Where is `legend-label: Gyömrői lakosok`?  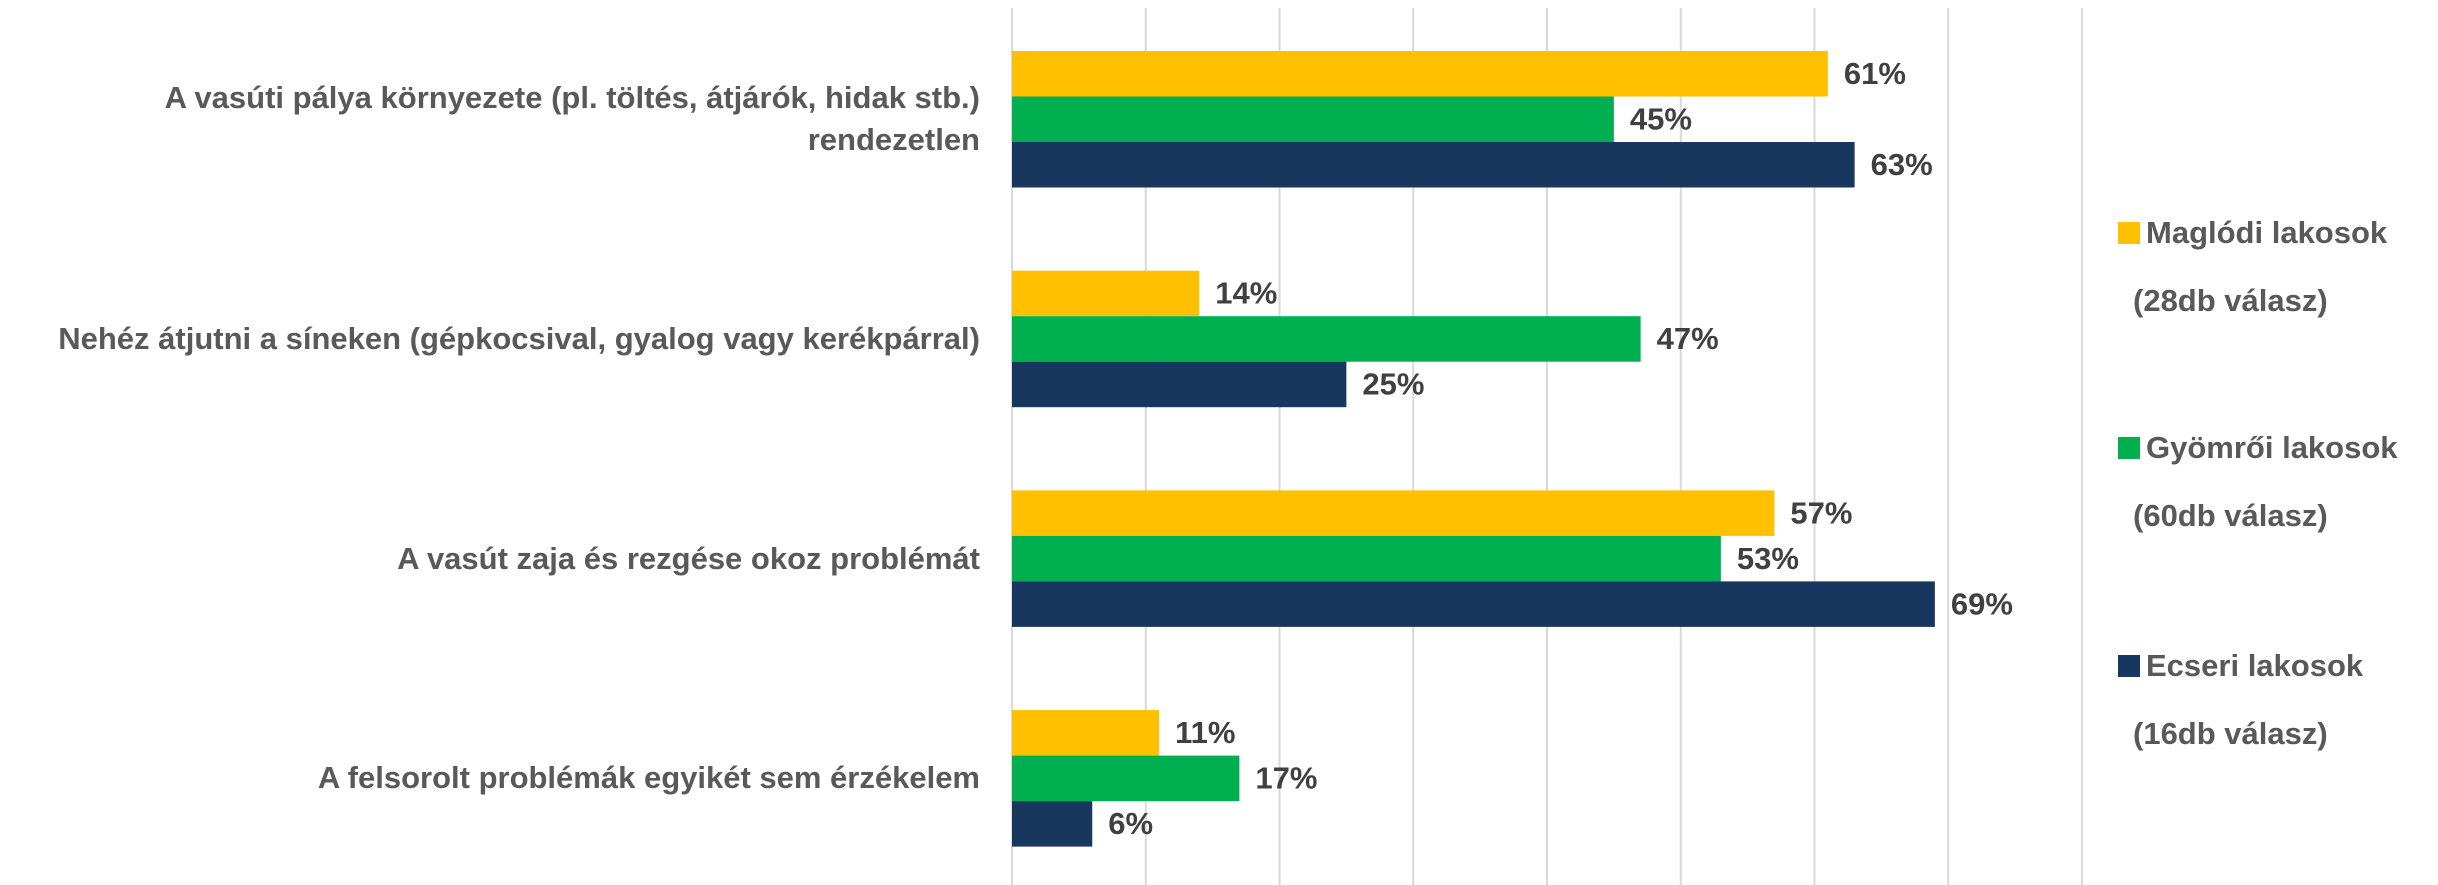
legend-label: Gyömrői lakosok is located at coordinates (2272, 447).